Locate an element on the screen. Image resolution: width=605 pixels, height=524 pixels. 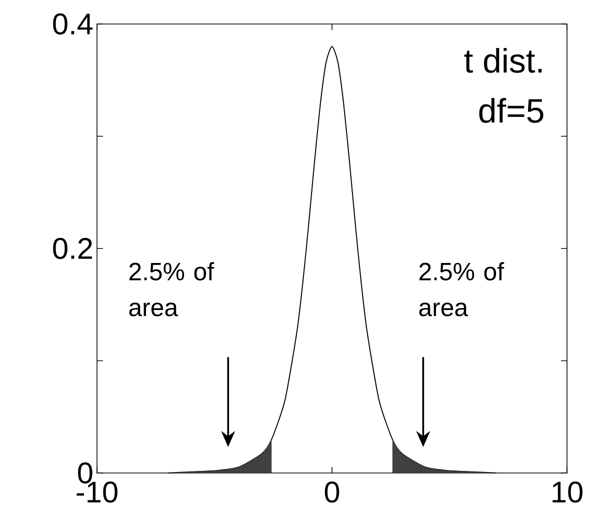
x-tick-label: 10 is located at coordinates (567, 492).